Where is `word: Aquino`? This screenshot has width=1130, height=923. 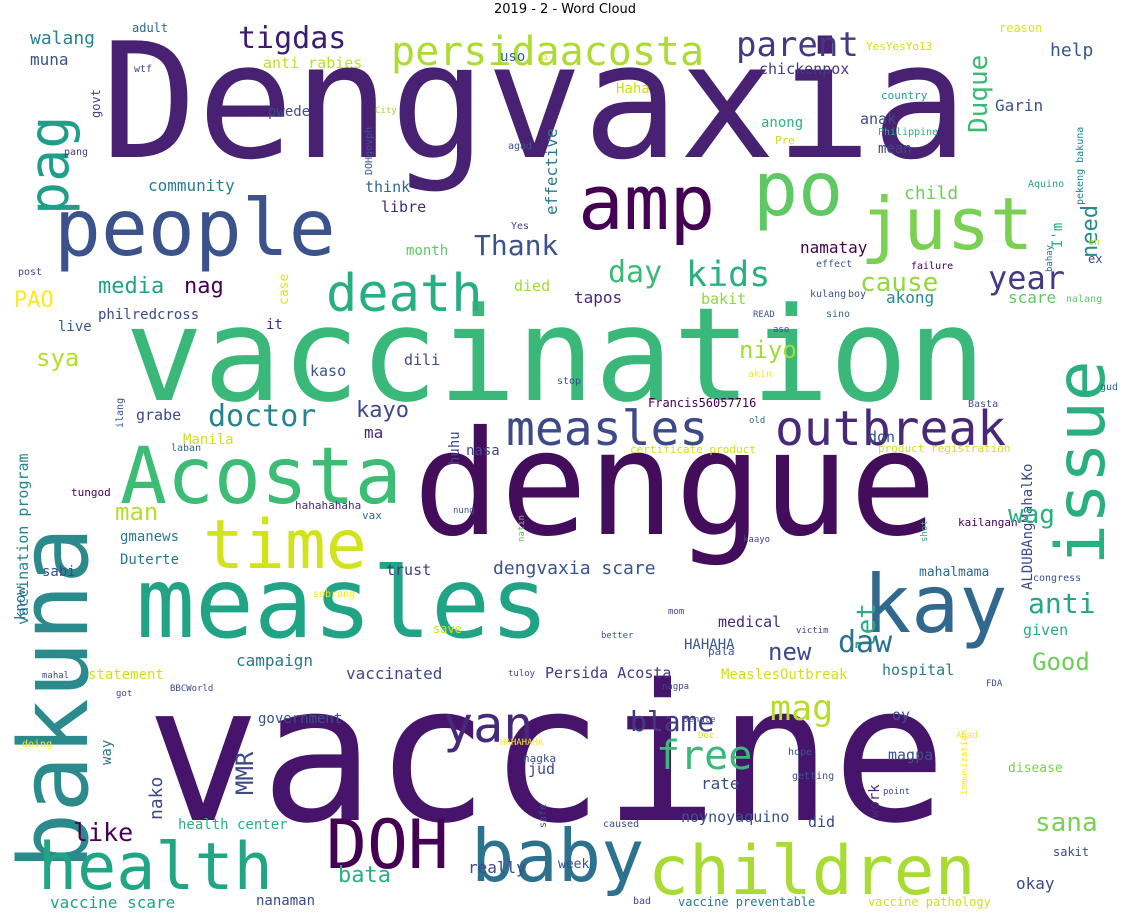
word: Aquino is located at coordinates (1046, 184).